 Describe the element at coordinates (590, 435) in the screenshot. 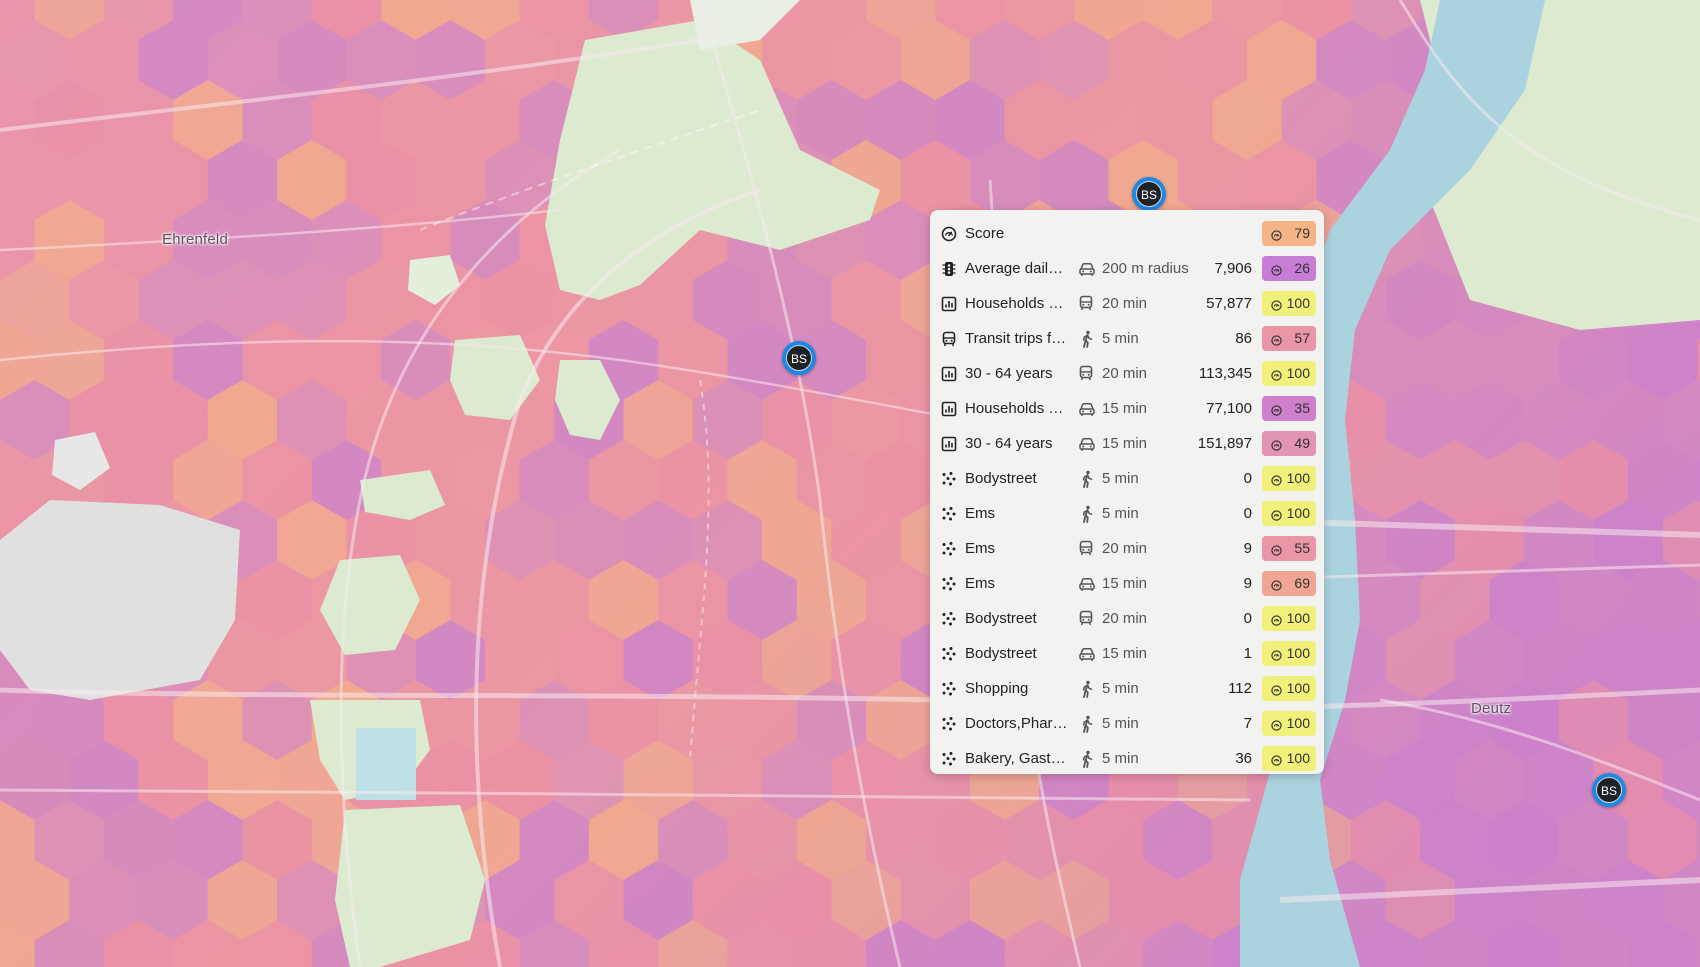

I see `rail-layer` at that location.